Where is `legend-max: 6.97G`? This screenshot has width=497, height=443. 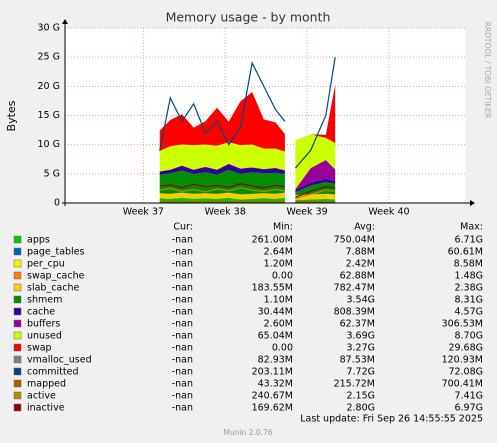 legend-max: 6.97G is located at coordinates (468, 408).